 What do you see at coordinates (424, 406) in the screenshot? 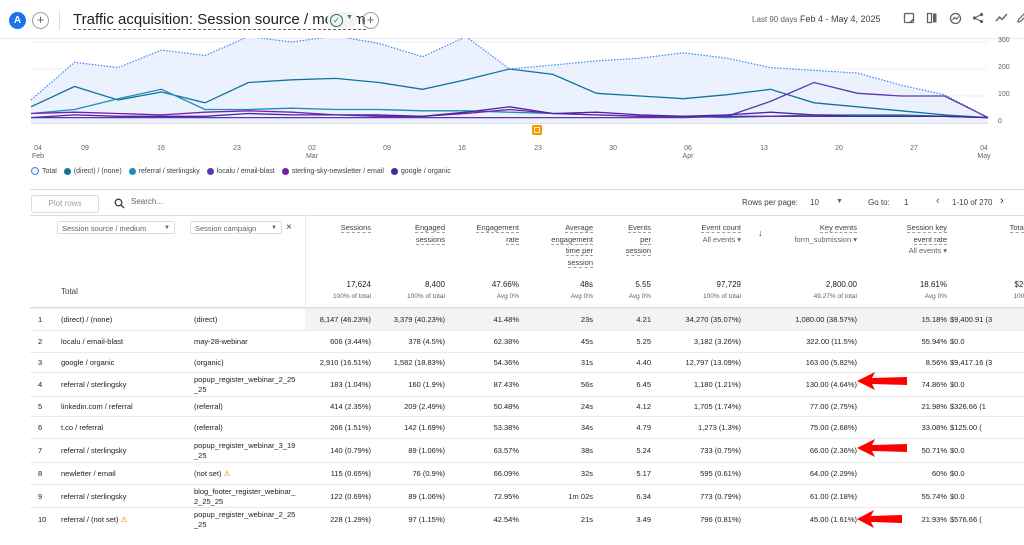
I see `metric-cell: 209 (2.49%)` at bounding box center [424, 406].